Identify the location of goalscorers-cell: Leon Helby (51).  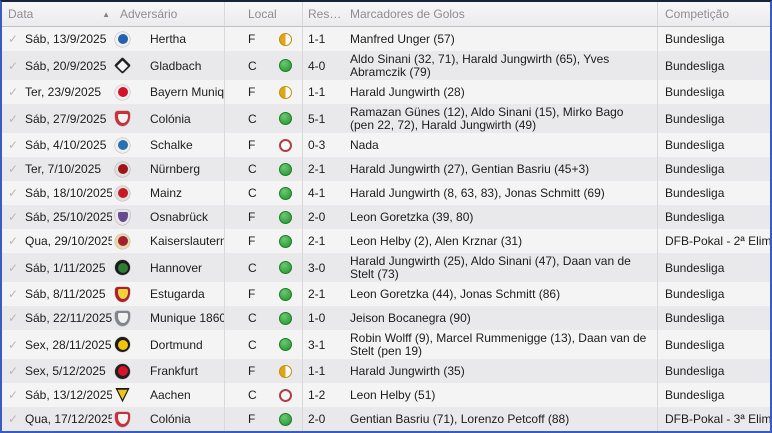
(500, 395).